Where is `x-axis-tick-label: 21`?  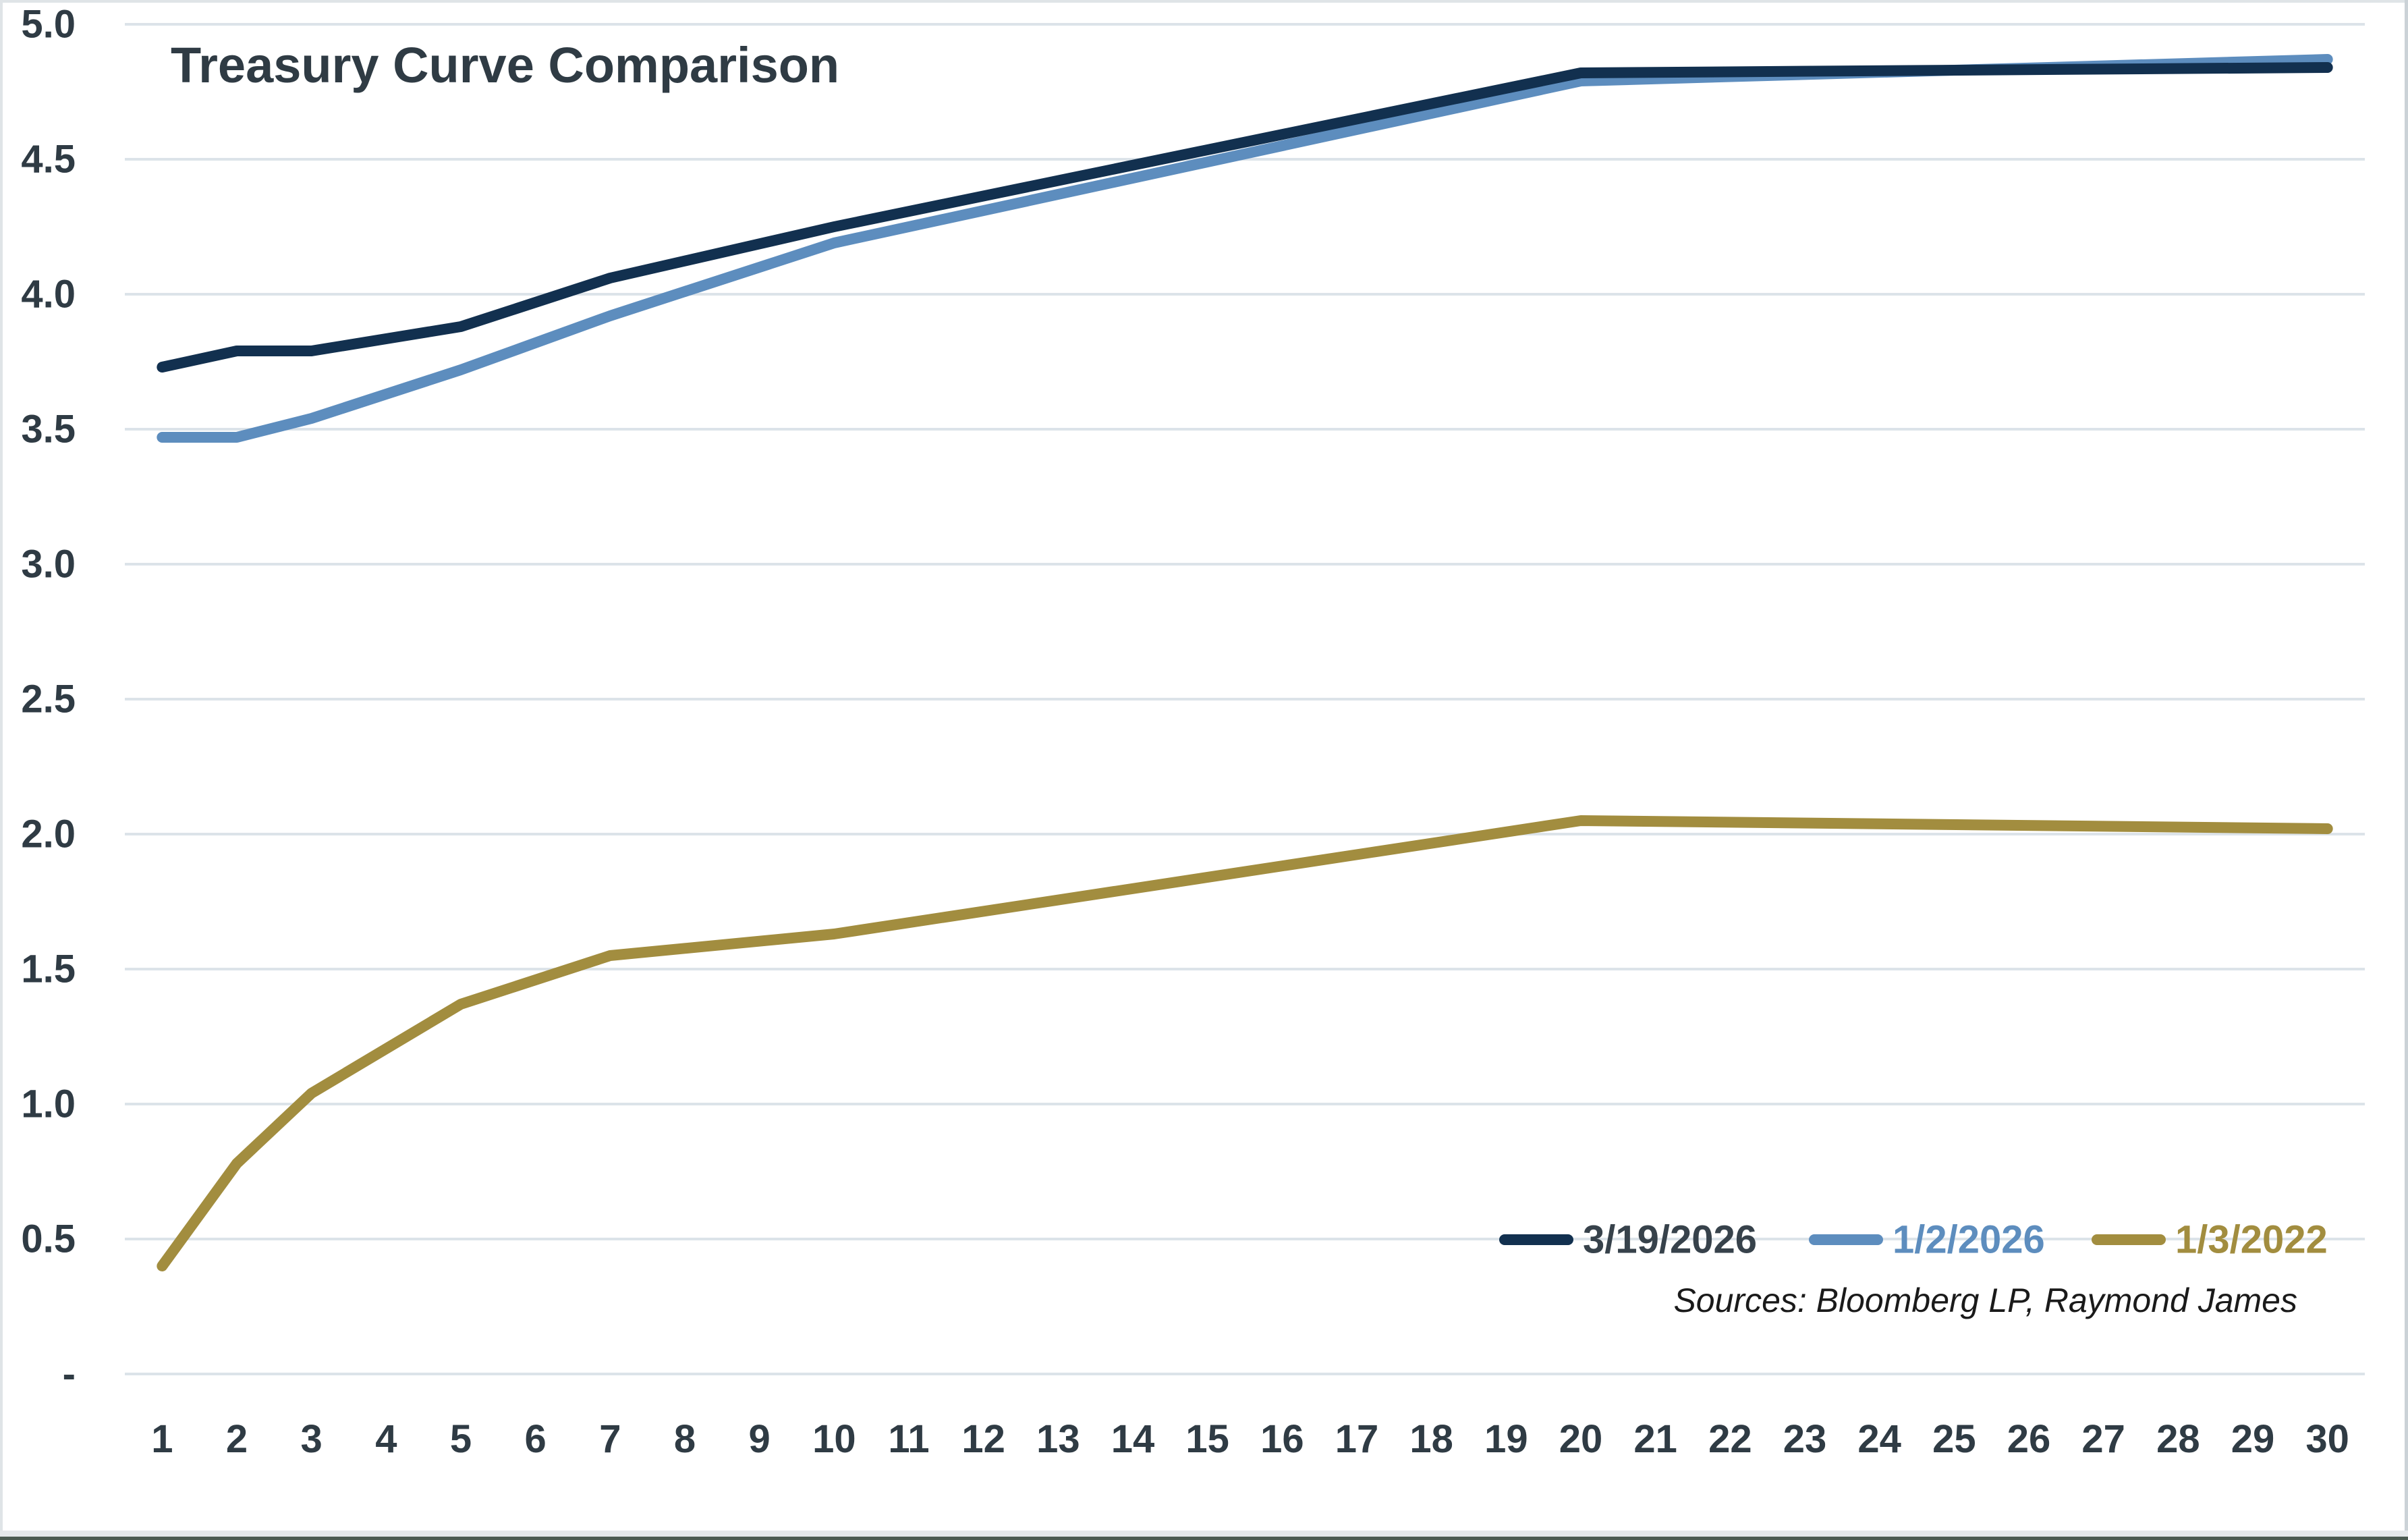 x-axis-tick-label: 21 is located at coordinates (1655, 1439).